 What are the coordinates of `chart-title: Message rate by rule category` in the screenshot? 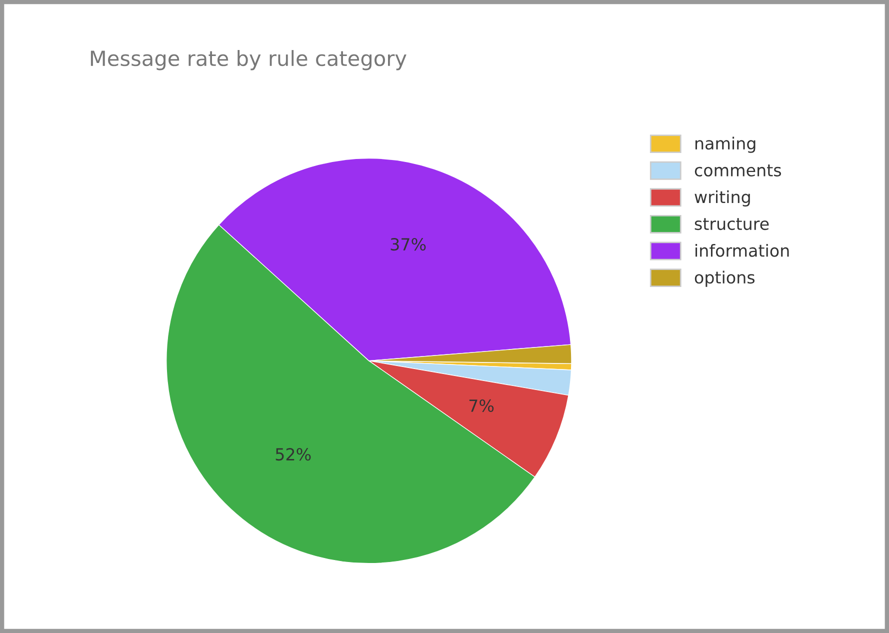 It's located at (248, 60).